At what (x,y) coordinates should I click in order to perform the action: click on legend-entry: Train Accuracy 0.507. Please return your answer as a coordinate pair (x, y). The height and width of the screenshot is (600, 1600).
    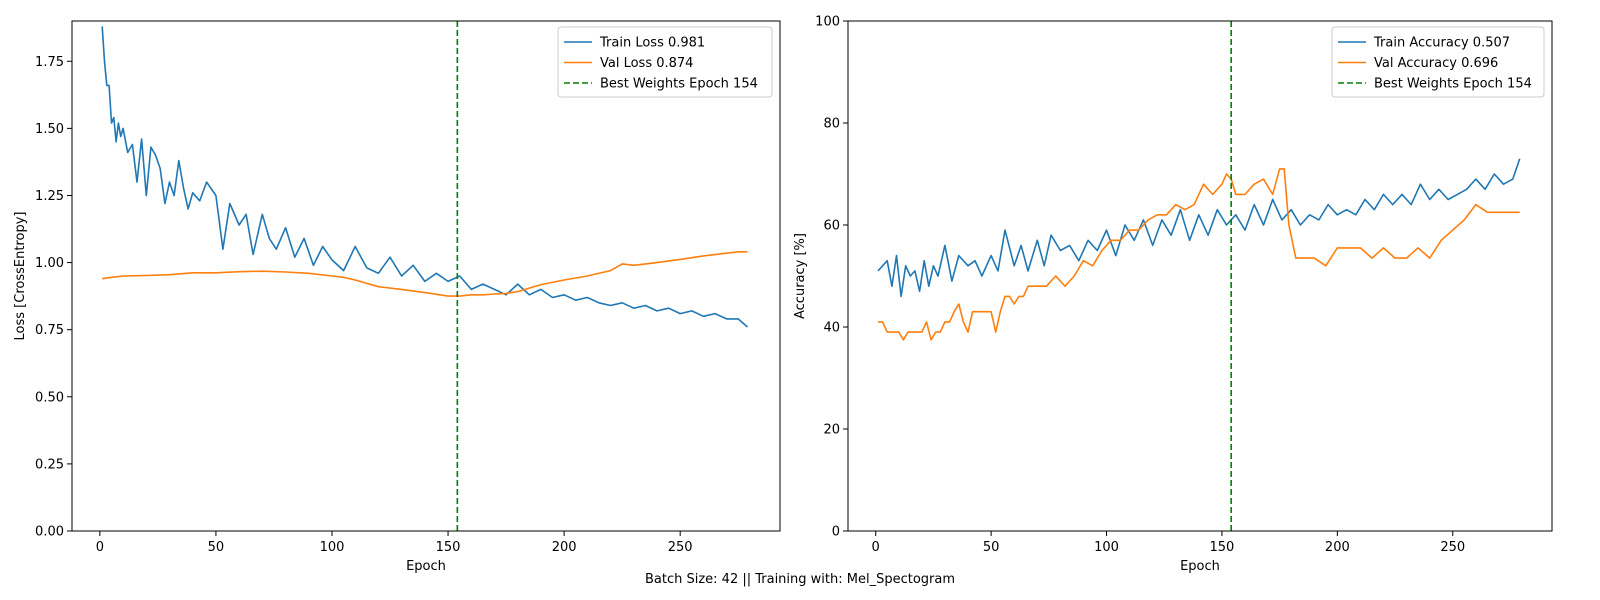
    Looking at the image, I should click on (1441, 43).